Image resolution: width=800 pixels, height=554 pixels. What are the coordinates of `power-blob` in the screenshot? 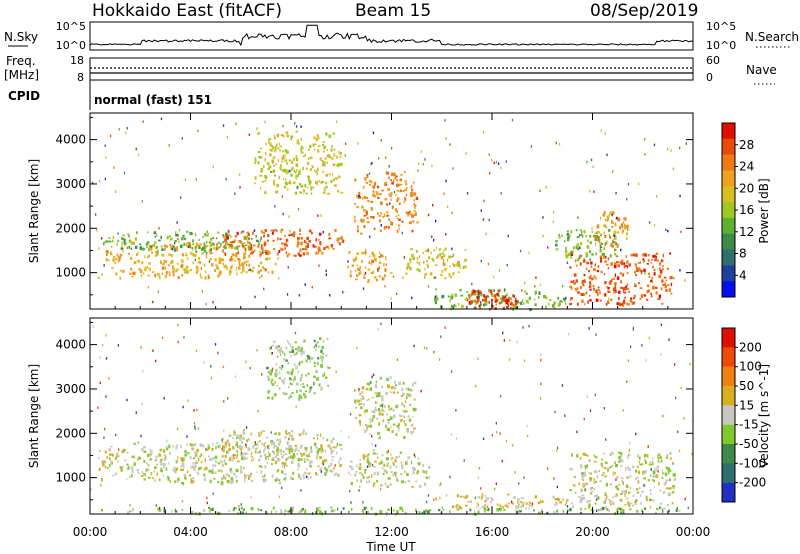 It's located at (622, 279).